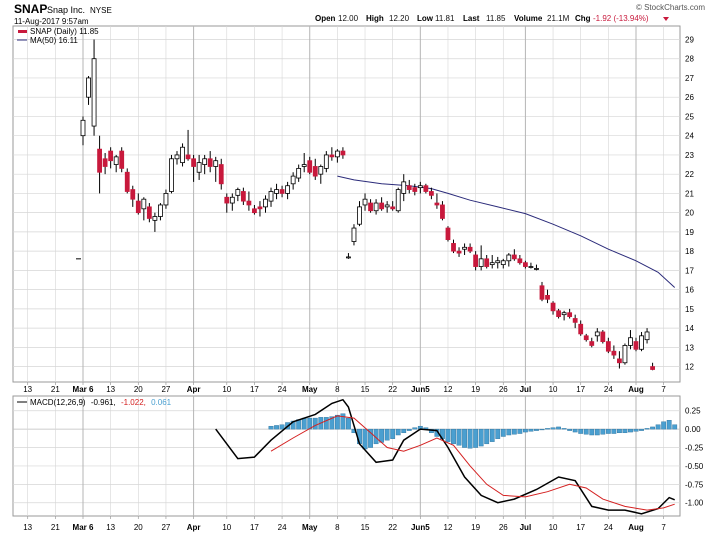  I want to click on quote-label-low: Low, so click(425, 18).